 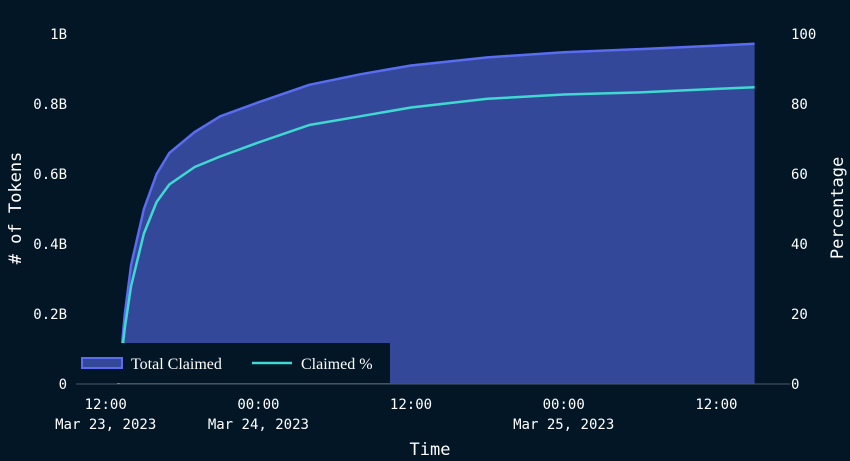 What do you see at coordinates (16, 208) in the screenshot?
I see `y-axis-left-title: # of Tokens` at bounding box center [16, 208].